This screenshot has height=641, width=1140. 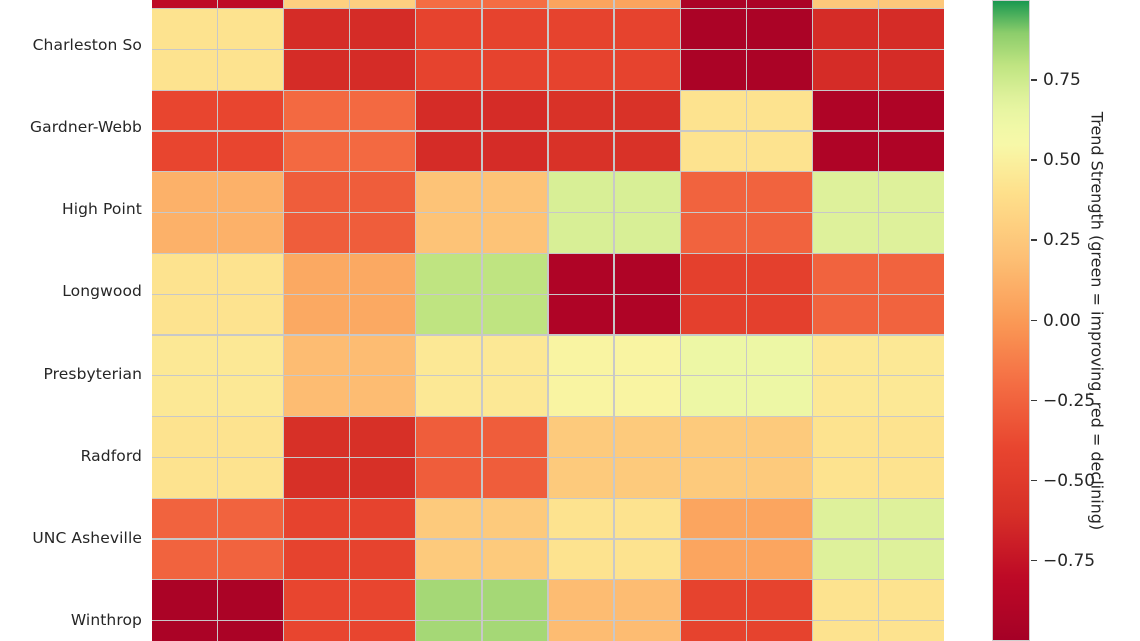 What do you see at coordinates (111, 456) in the screenshot?
I see `y-axis-label: Radford` at bounding box center [111, 456].